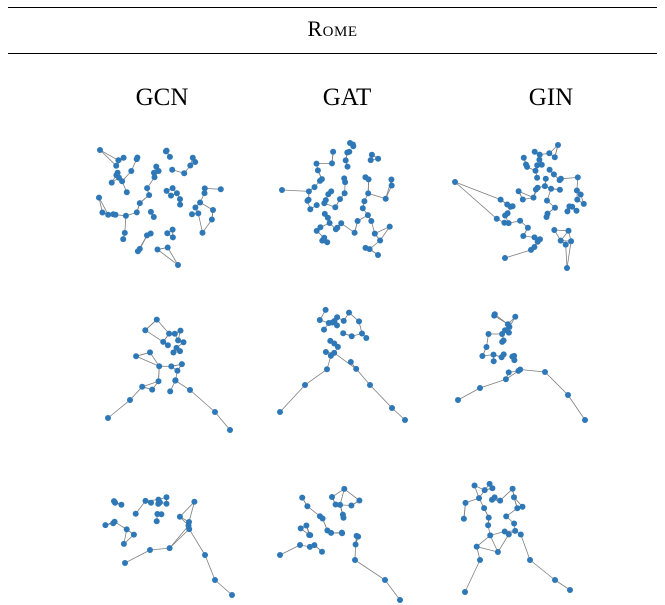 Image resolution: width=665 pixels, height=605 pixels. What do you see at coordinates (551, 97) in the screenshot?
I see `column-header-gin: GIN` at bounding box center [551, 97].